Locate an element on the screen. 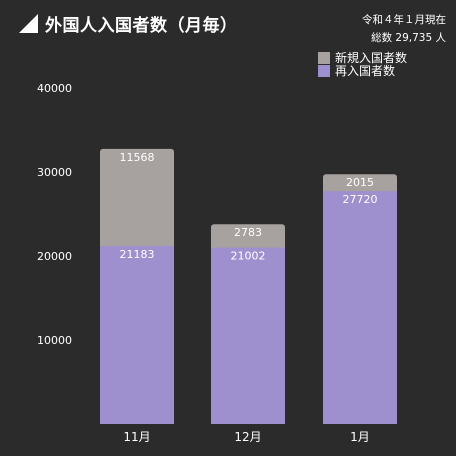 Image resolution: width=456 pixels, height=456 pixels. data-label-reentrants: 27720 is located at coordinates (360, 199).